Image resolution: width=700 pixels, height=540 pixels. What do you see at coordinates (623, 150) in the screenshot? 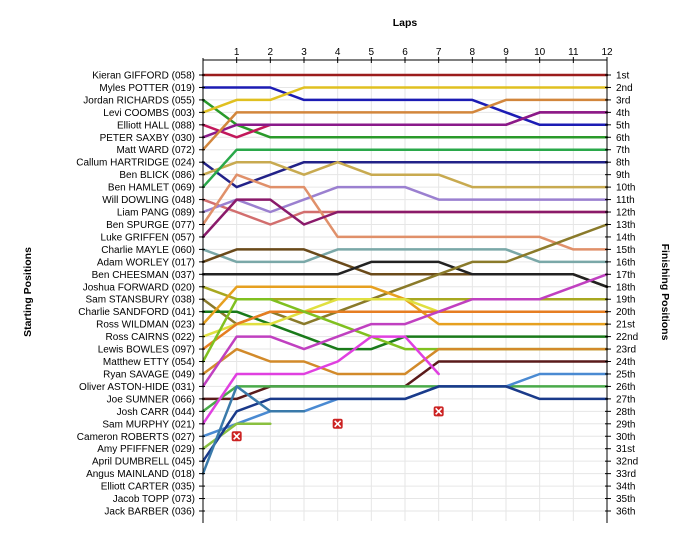
I see `finishing-label: 7th` at bounding box center [623, 150].